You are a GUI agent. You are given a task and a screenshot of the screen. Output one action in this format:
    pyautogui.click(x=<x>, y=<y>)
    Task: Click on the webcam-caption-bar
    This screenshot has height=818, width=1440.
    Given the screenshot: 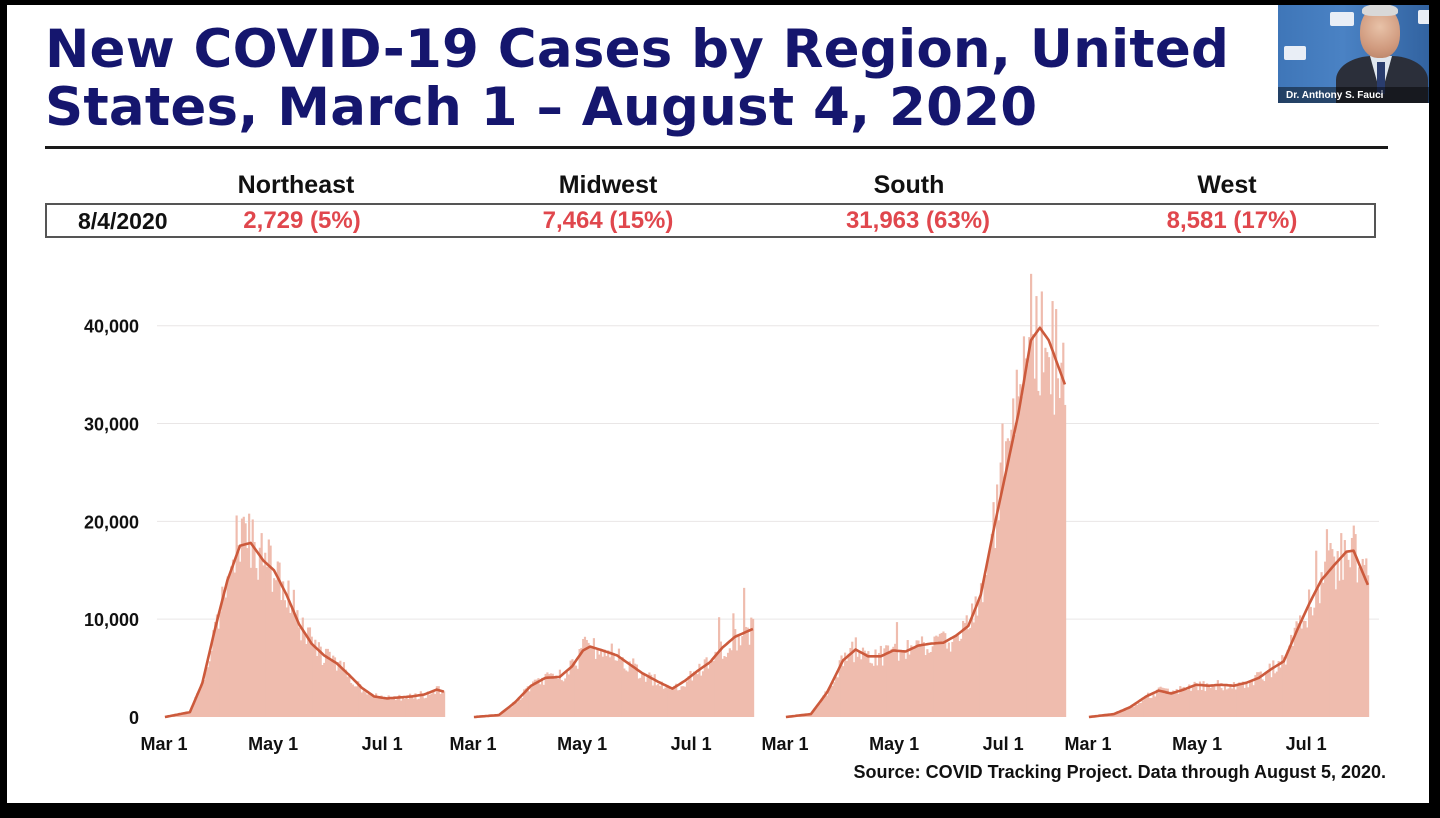 What is the action you would take?
    pyautogui.click(x=1353, y=95)
    